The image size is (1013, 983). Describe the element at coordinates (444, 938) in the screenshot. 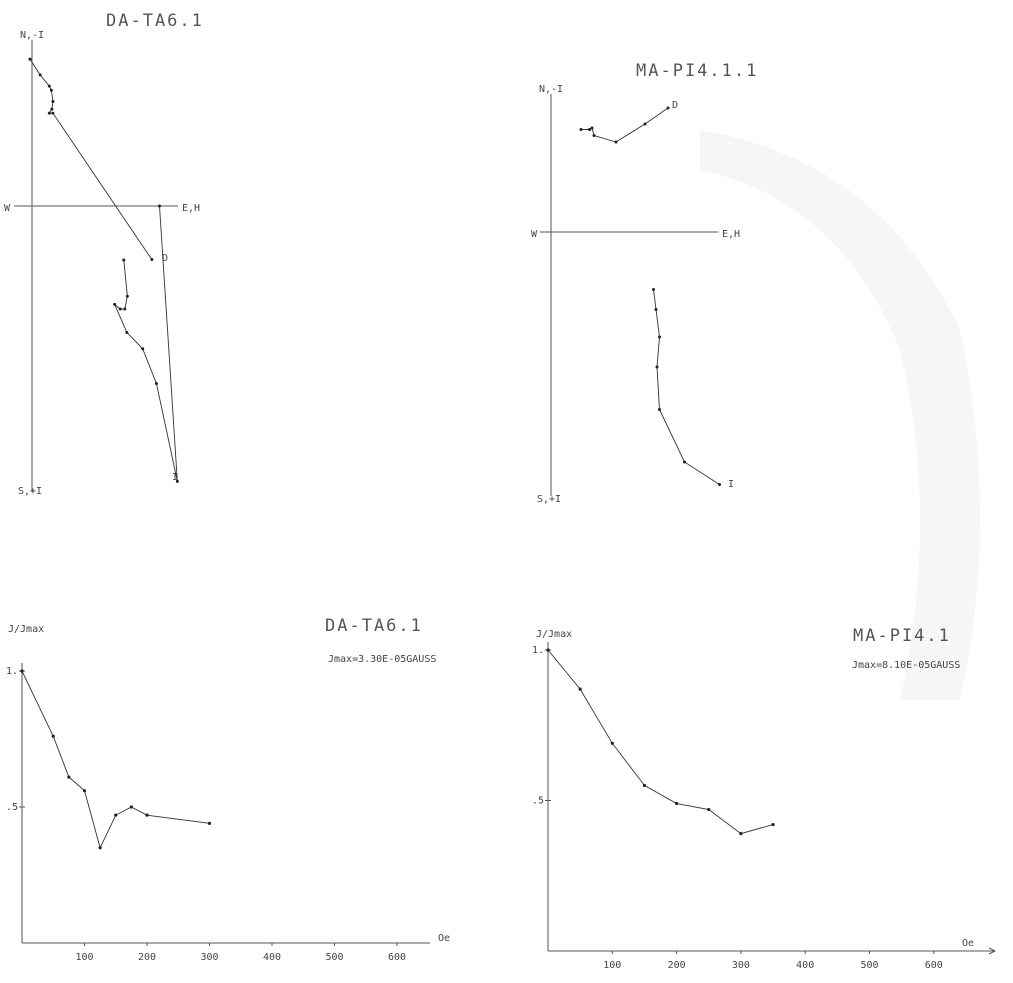

I see `x-unit-label-1: Oe` at that location.